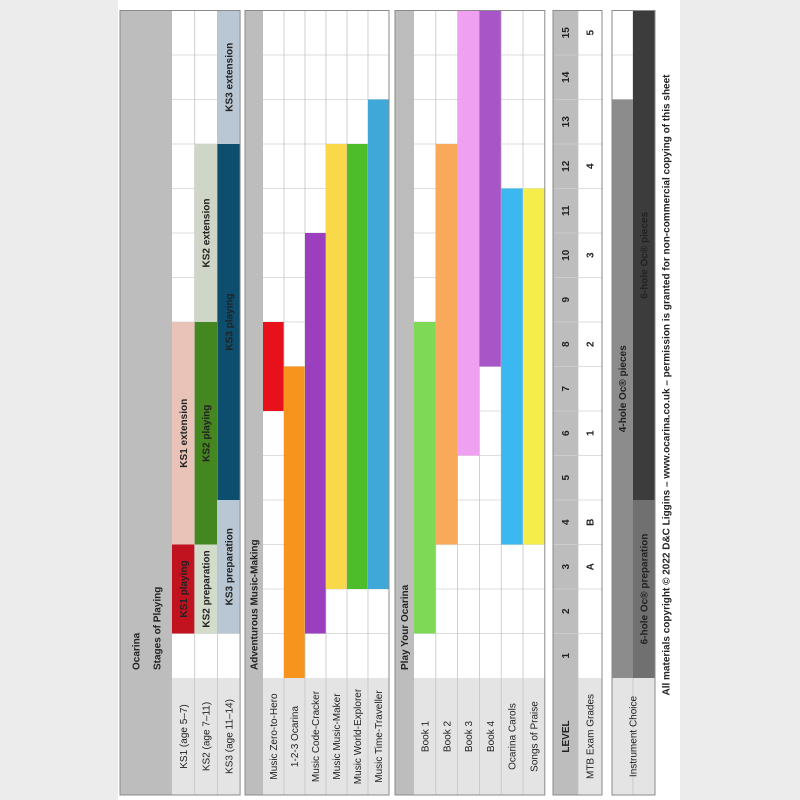  Describe the element at coordinates (591, 522) in the screenshot. I see `exam-grade: B` at that location.